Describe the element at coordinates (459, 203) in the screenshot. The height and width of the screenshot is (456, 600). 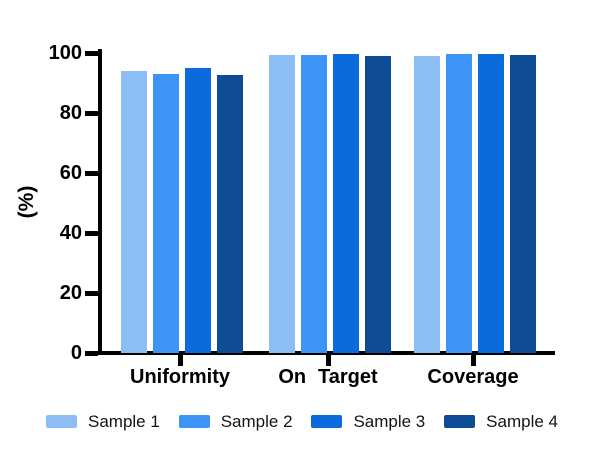
I see `bar-sample-2-coverage` at that location.